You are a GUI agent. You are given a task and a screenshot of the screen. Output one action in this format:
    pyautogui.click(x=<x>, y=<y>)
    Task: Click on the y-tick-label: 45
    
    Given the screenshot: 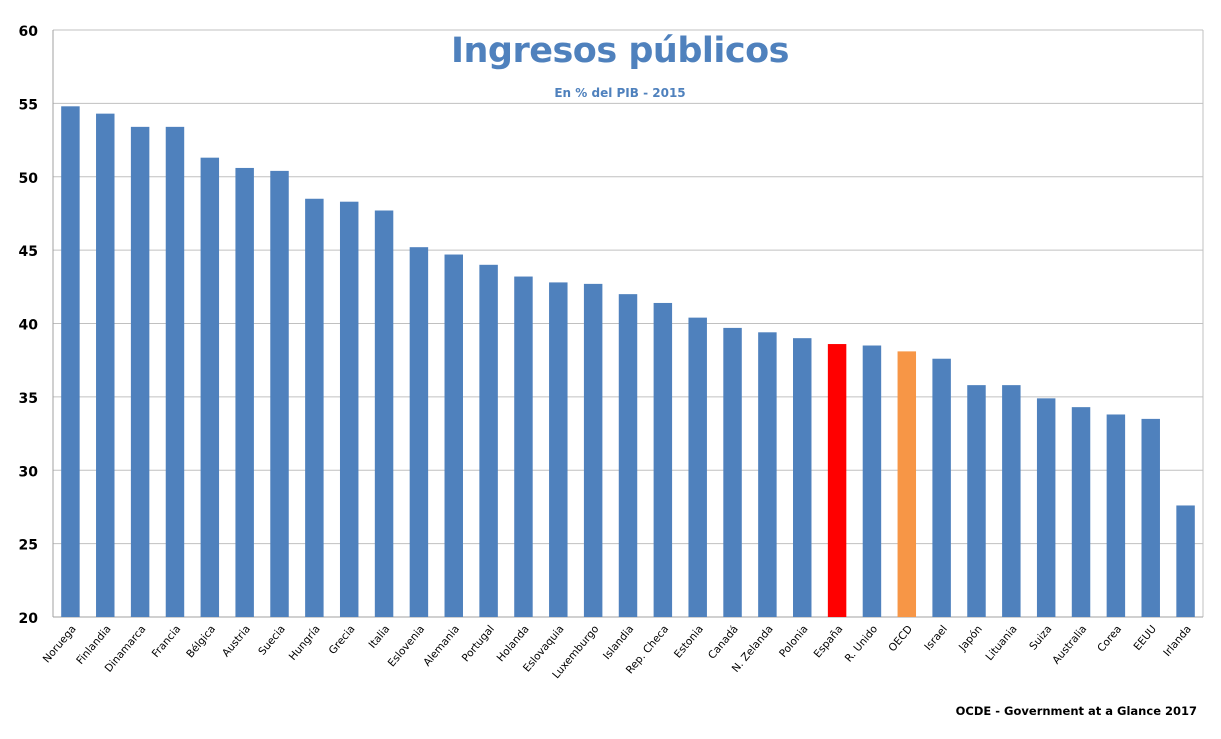 What is the action you would take?
    pyautogui.click(x=28, y=252)
    